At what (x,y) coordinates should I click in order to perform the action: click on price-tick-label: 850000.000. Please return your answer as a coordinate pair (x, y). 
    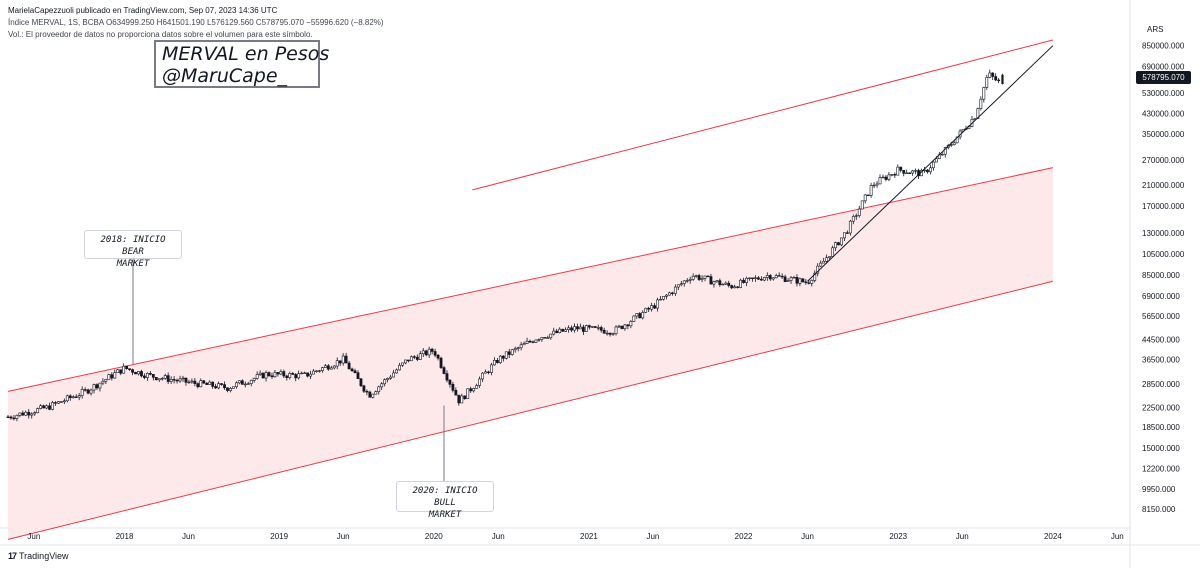
    Looking at the image, I should click on (1163, 46).